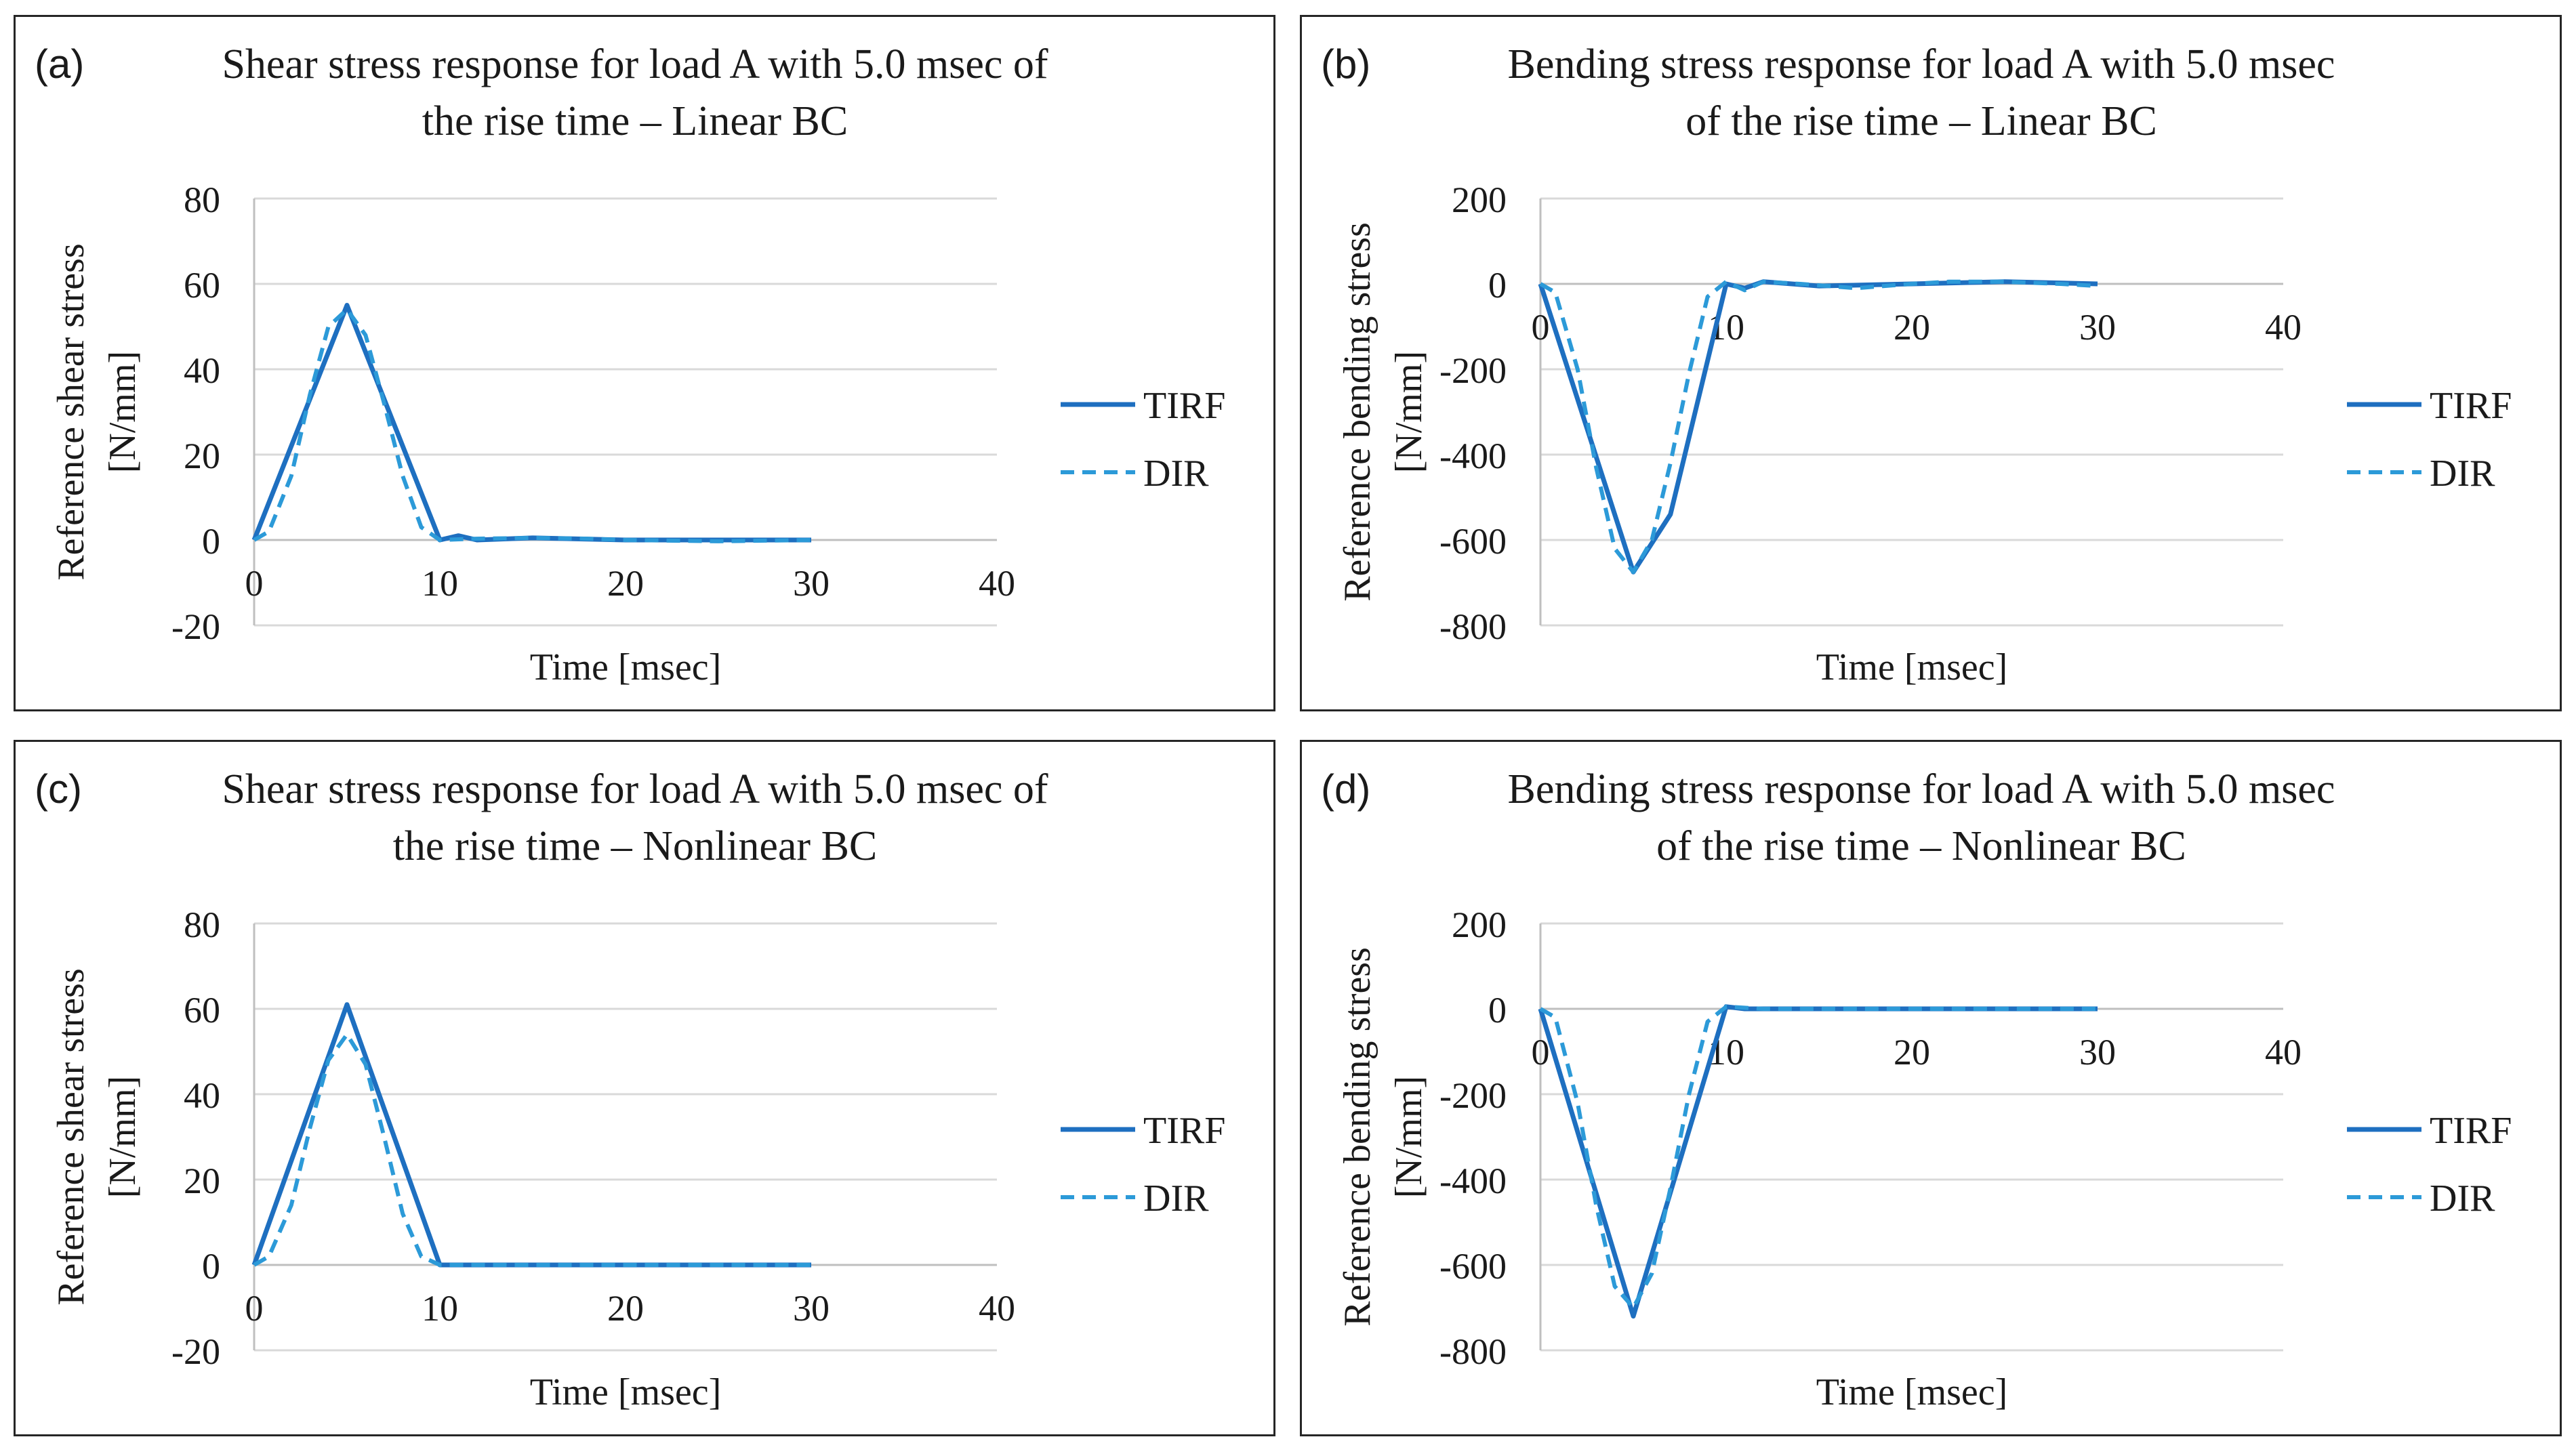 The height and width of the screenshot is (1456, 2576). Describe the element at coordinates (635, 121) in the screenshot. I see `chart-title-line: the rise time – Linear BC` at that location.